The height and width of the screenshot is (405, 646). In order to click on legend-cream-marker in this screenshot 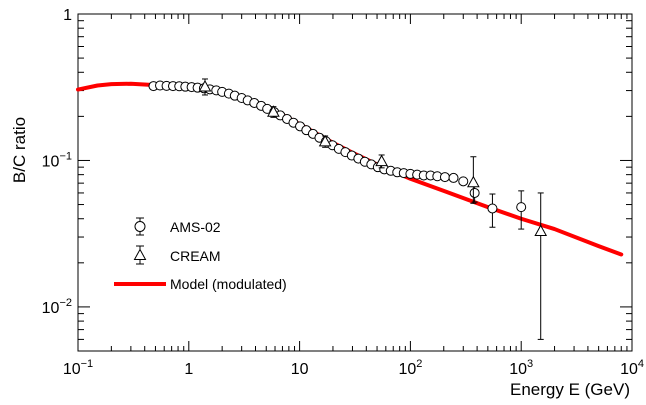, I will do `click(140, 255)`.